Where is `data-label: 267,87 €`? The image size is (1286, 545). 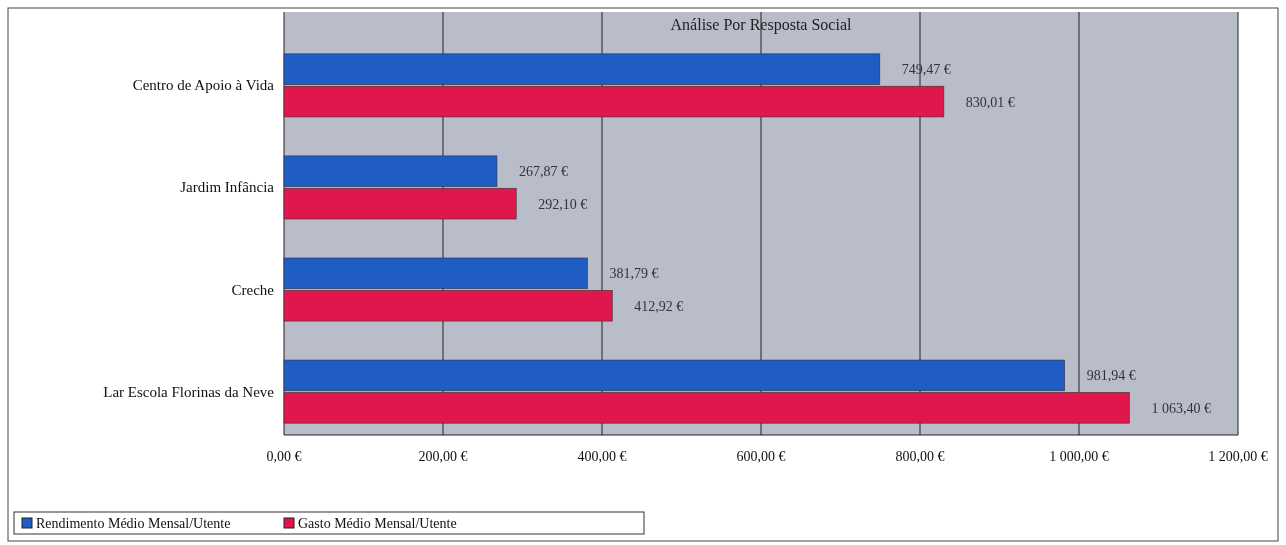 data-label: 267,87 € is located at coordinates (543, 172).